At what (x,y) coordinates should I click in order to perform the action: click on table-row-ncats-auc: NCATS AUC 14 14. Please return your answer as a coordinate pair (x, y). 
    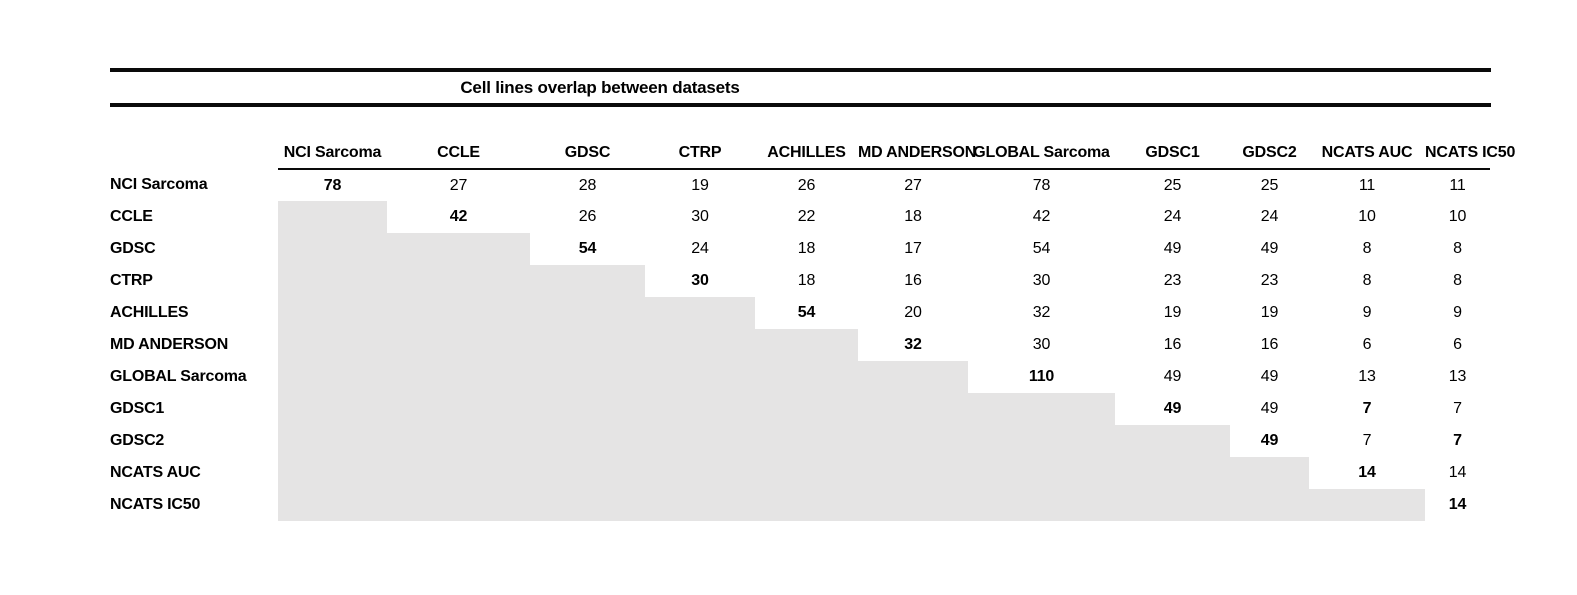
    Looking at the image, I should click on (800, 473).